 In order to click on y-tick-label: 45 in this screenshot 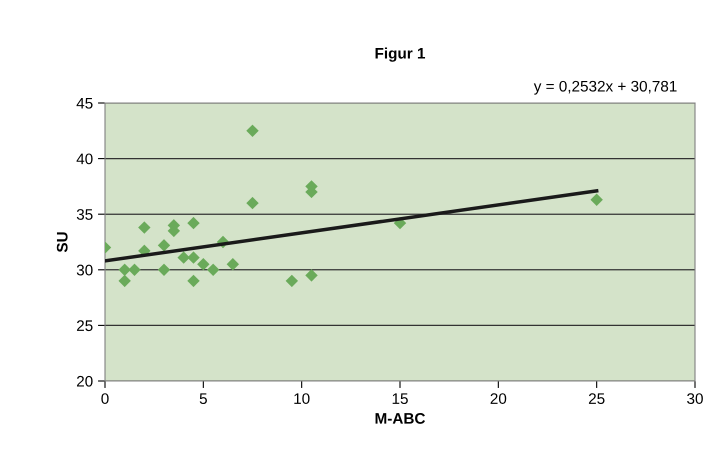, I will do `click(84, 103)`.